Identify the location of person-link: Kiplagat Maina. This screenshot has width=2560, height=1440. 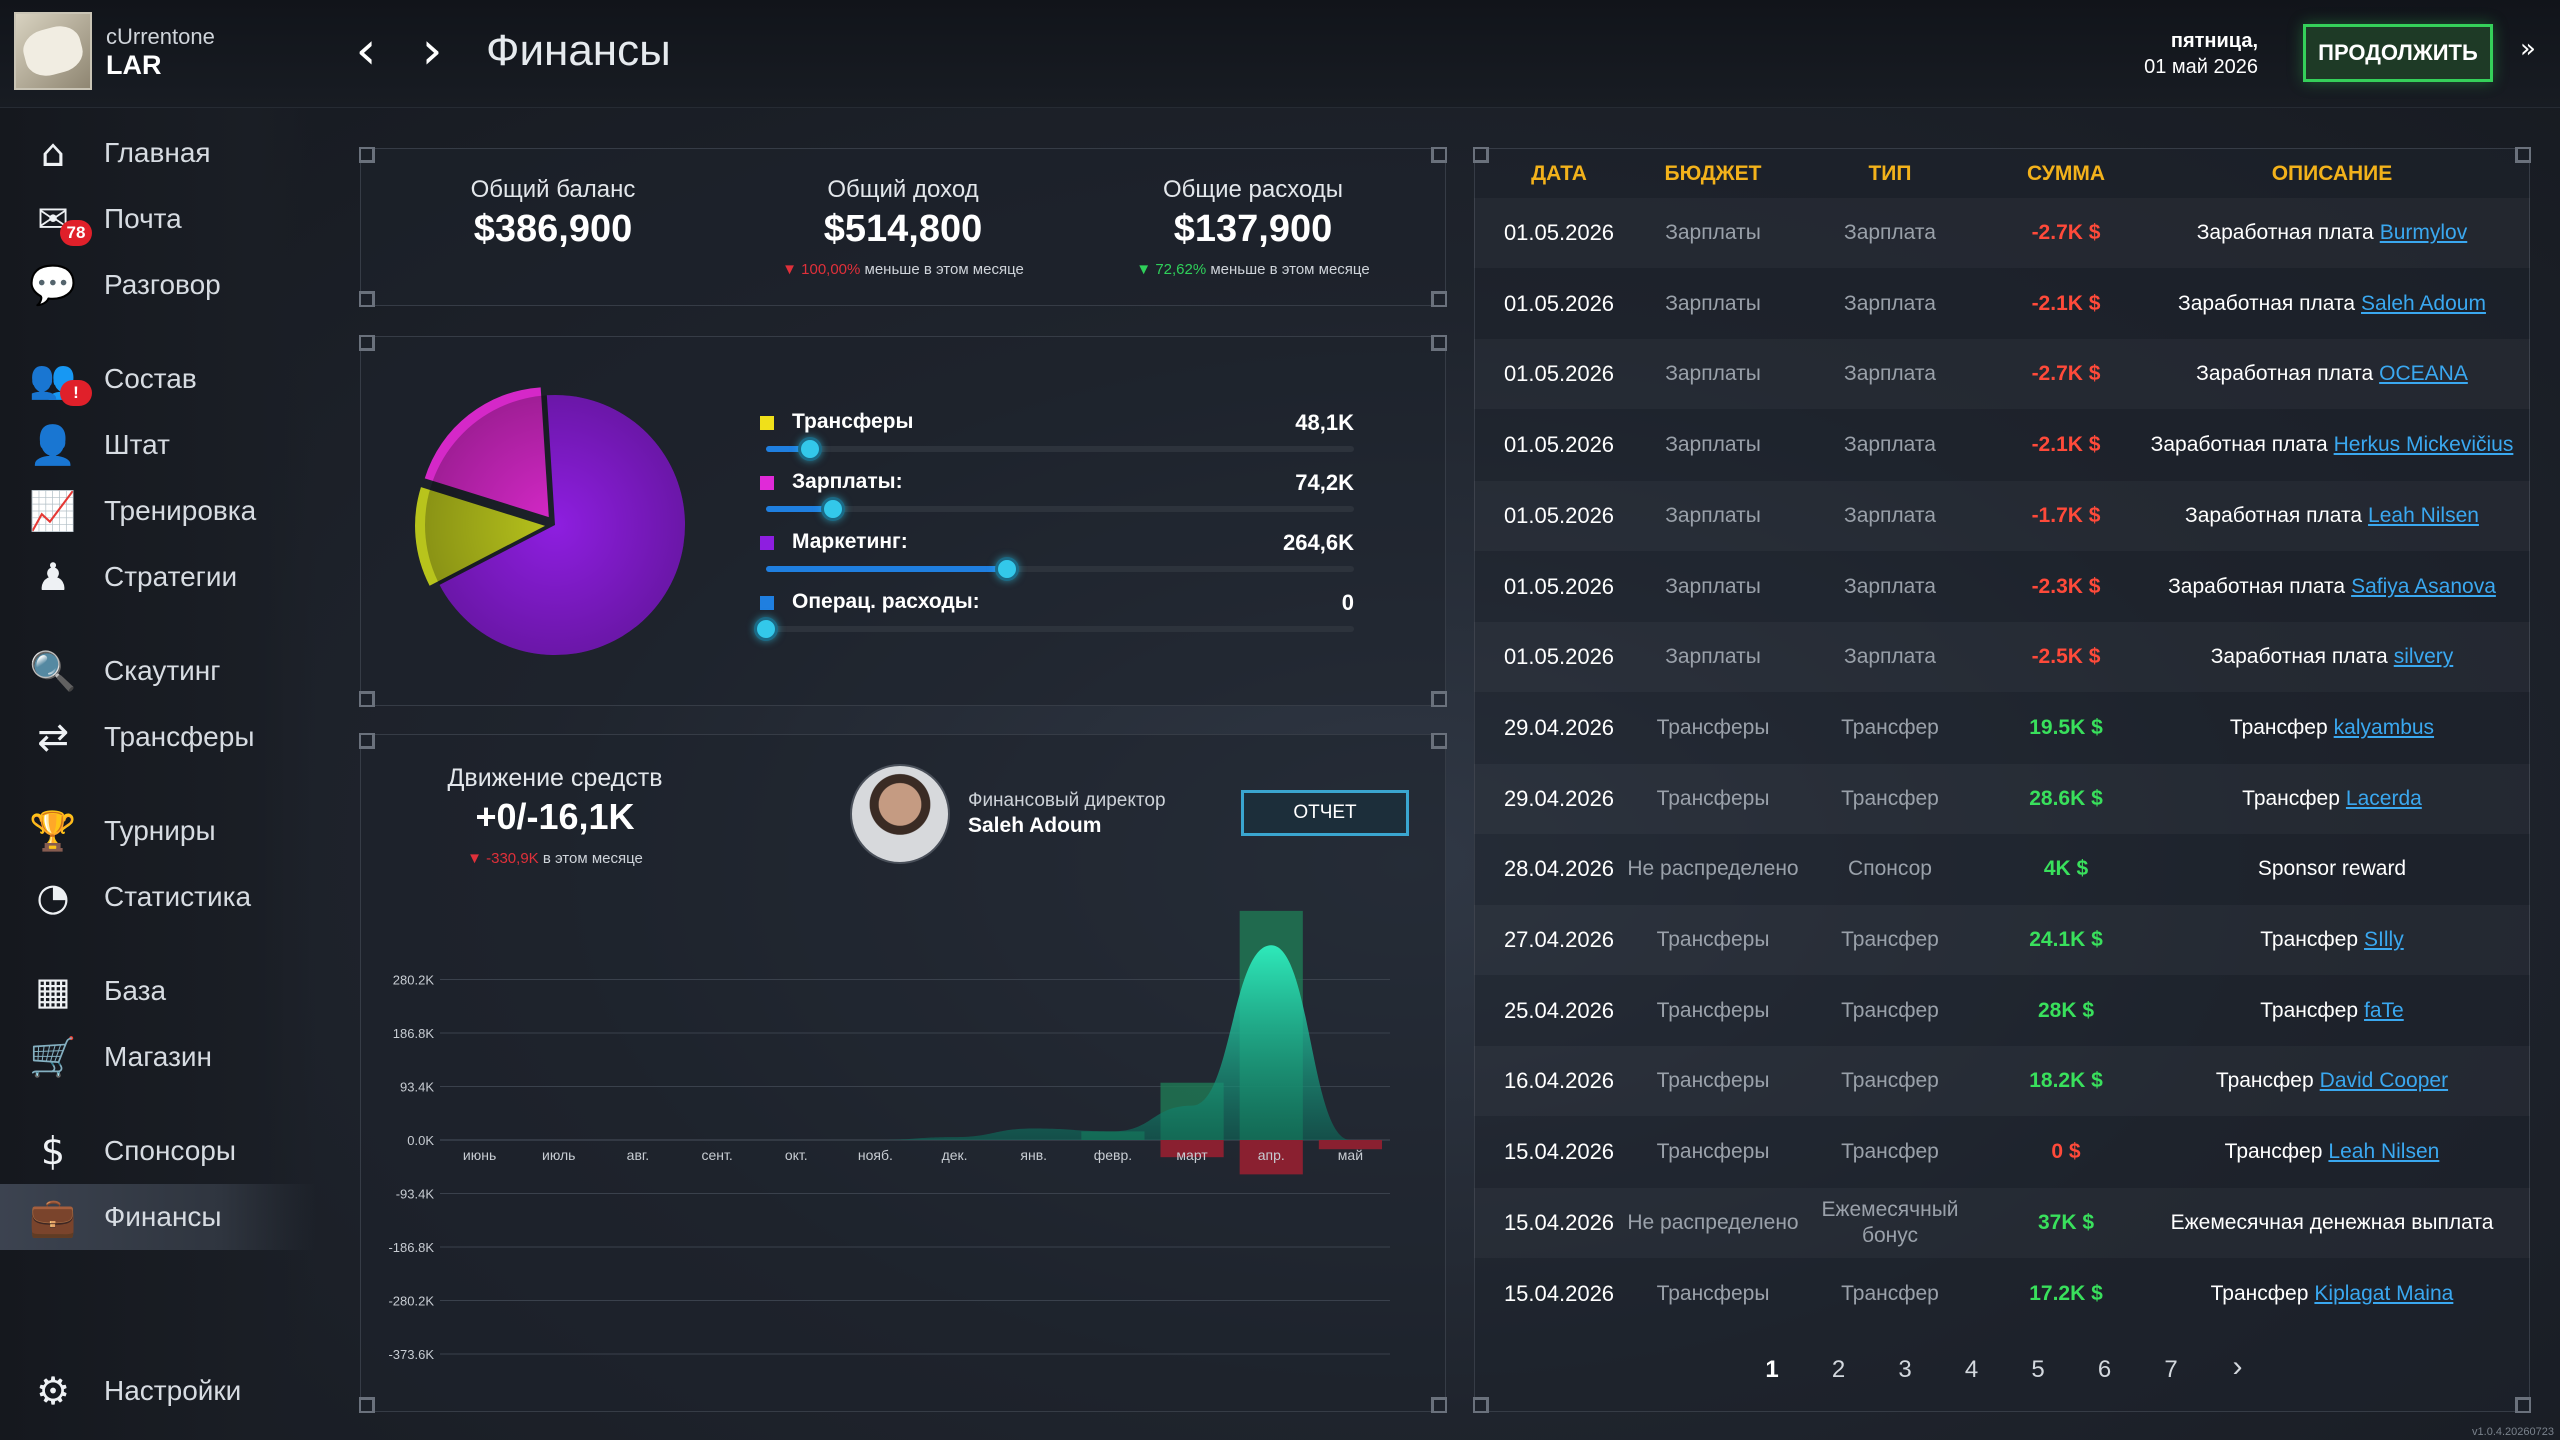
(2384, 1293).